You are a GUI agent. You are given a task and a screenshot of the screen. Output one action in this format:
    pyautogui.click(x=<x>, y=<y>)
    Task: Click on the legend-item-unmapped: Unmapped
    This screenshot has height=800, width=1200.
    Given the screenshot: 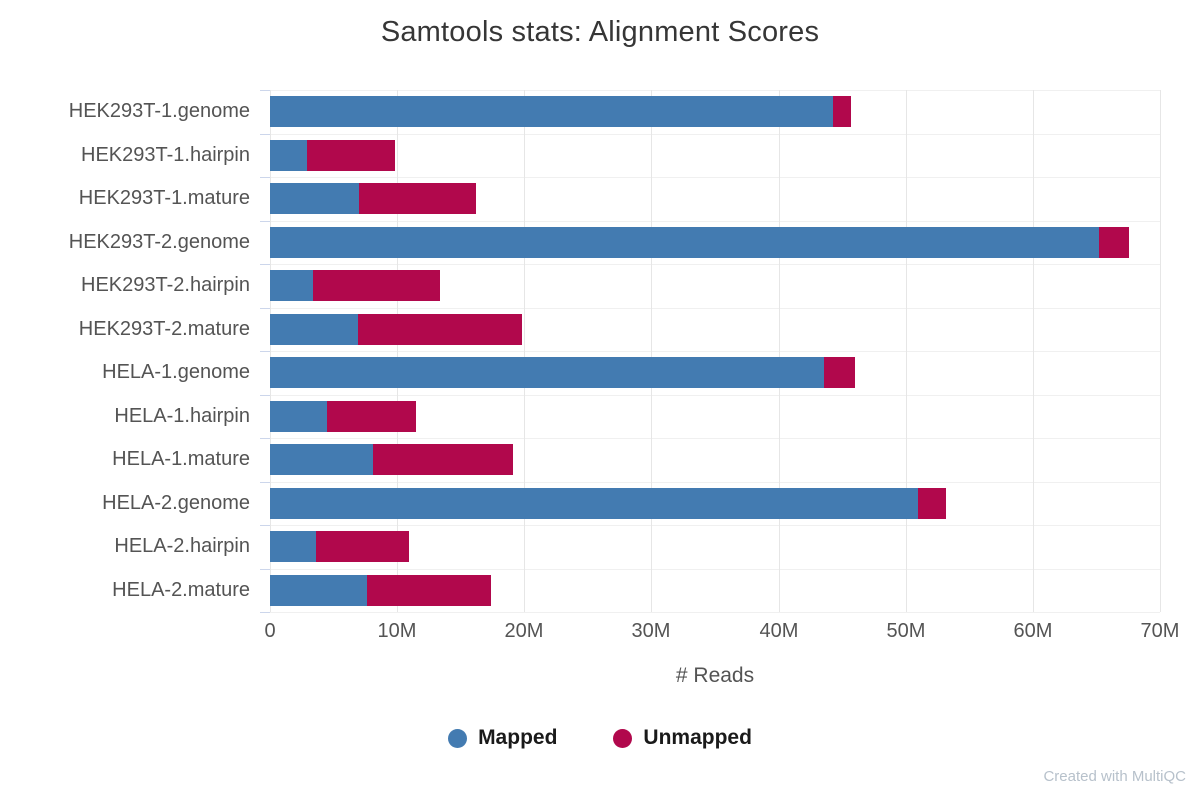 What is the action you would take?
    pyautogui.click(x=682, y=738)
    